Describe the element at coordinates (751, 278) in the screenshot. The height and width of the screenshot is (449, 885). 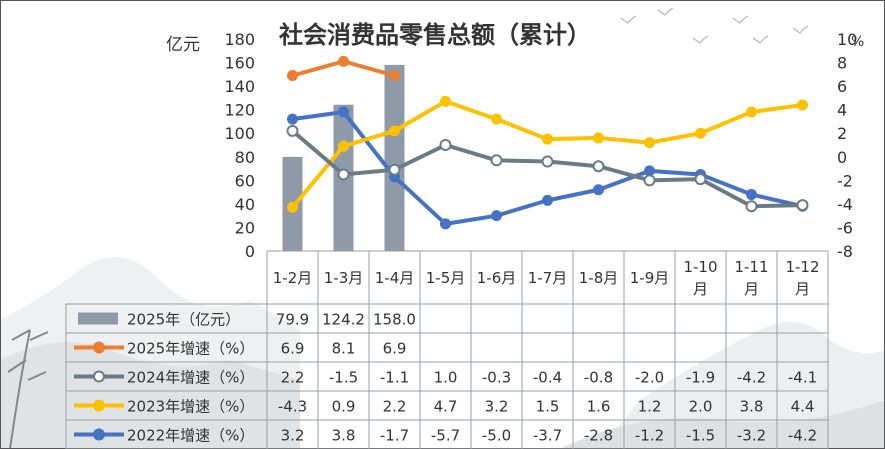
I see `category-label: 1-11 月` at that location.